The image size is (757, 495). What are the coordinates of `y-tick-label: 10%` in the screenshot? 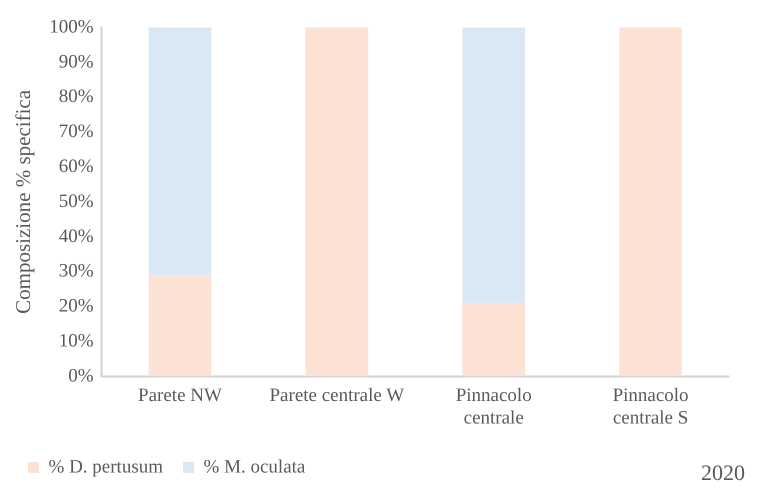 It's located at (76, 341).